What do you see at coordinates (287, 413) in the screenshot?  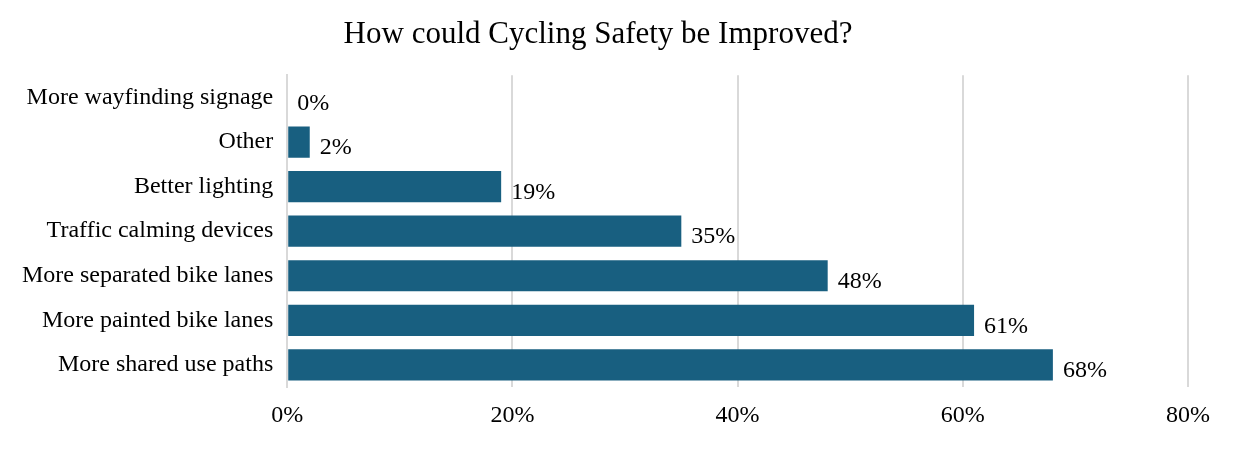 I see `x-tick-label: 0%` at bounding box center [287, 413].